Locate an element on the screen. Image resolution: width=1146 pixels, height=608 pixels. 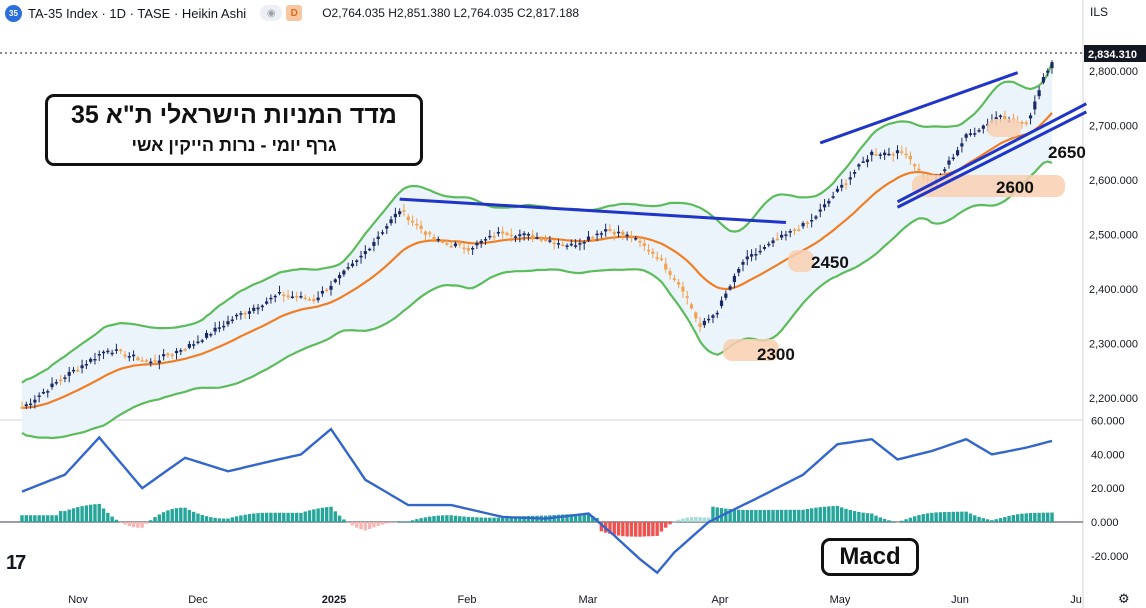
current-price-label: 2,834.310 is located at coordinates (1112, 55).